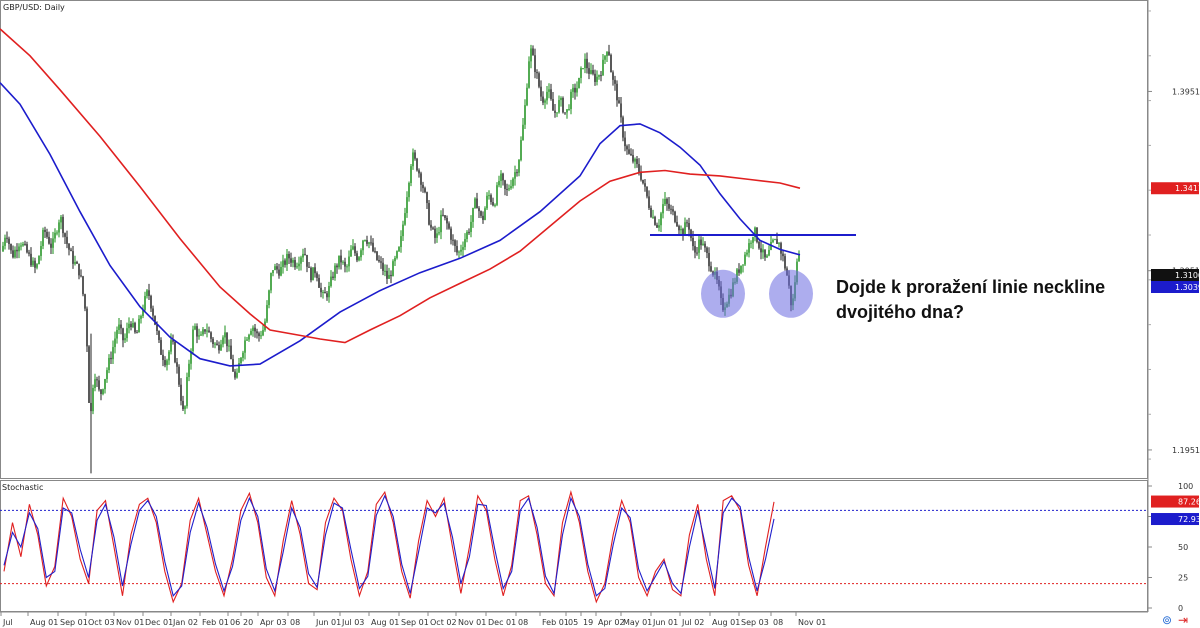 This screenshot has height=628, width=1200. Describe the element at coordinates (130, 622) in the screenshot. I see `time-tick-label: Nov 01` at that location.